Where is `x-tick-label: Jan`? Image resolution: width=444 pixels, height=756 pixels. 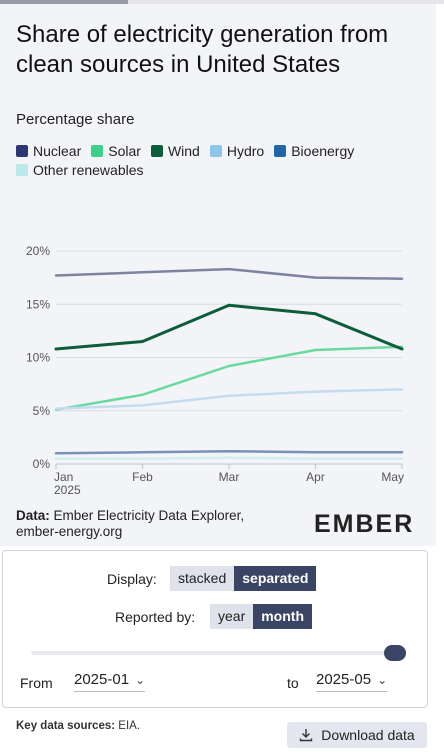
x-tick-label: Jan is located at coordinates (63, 477).